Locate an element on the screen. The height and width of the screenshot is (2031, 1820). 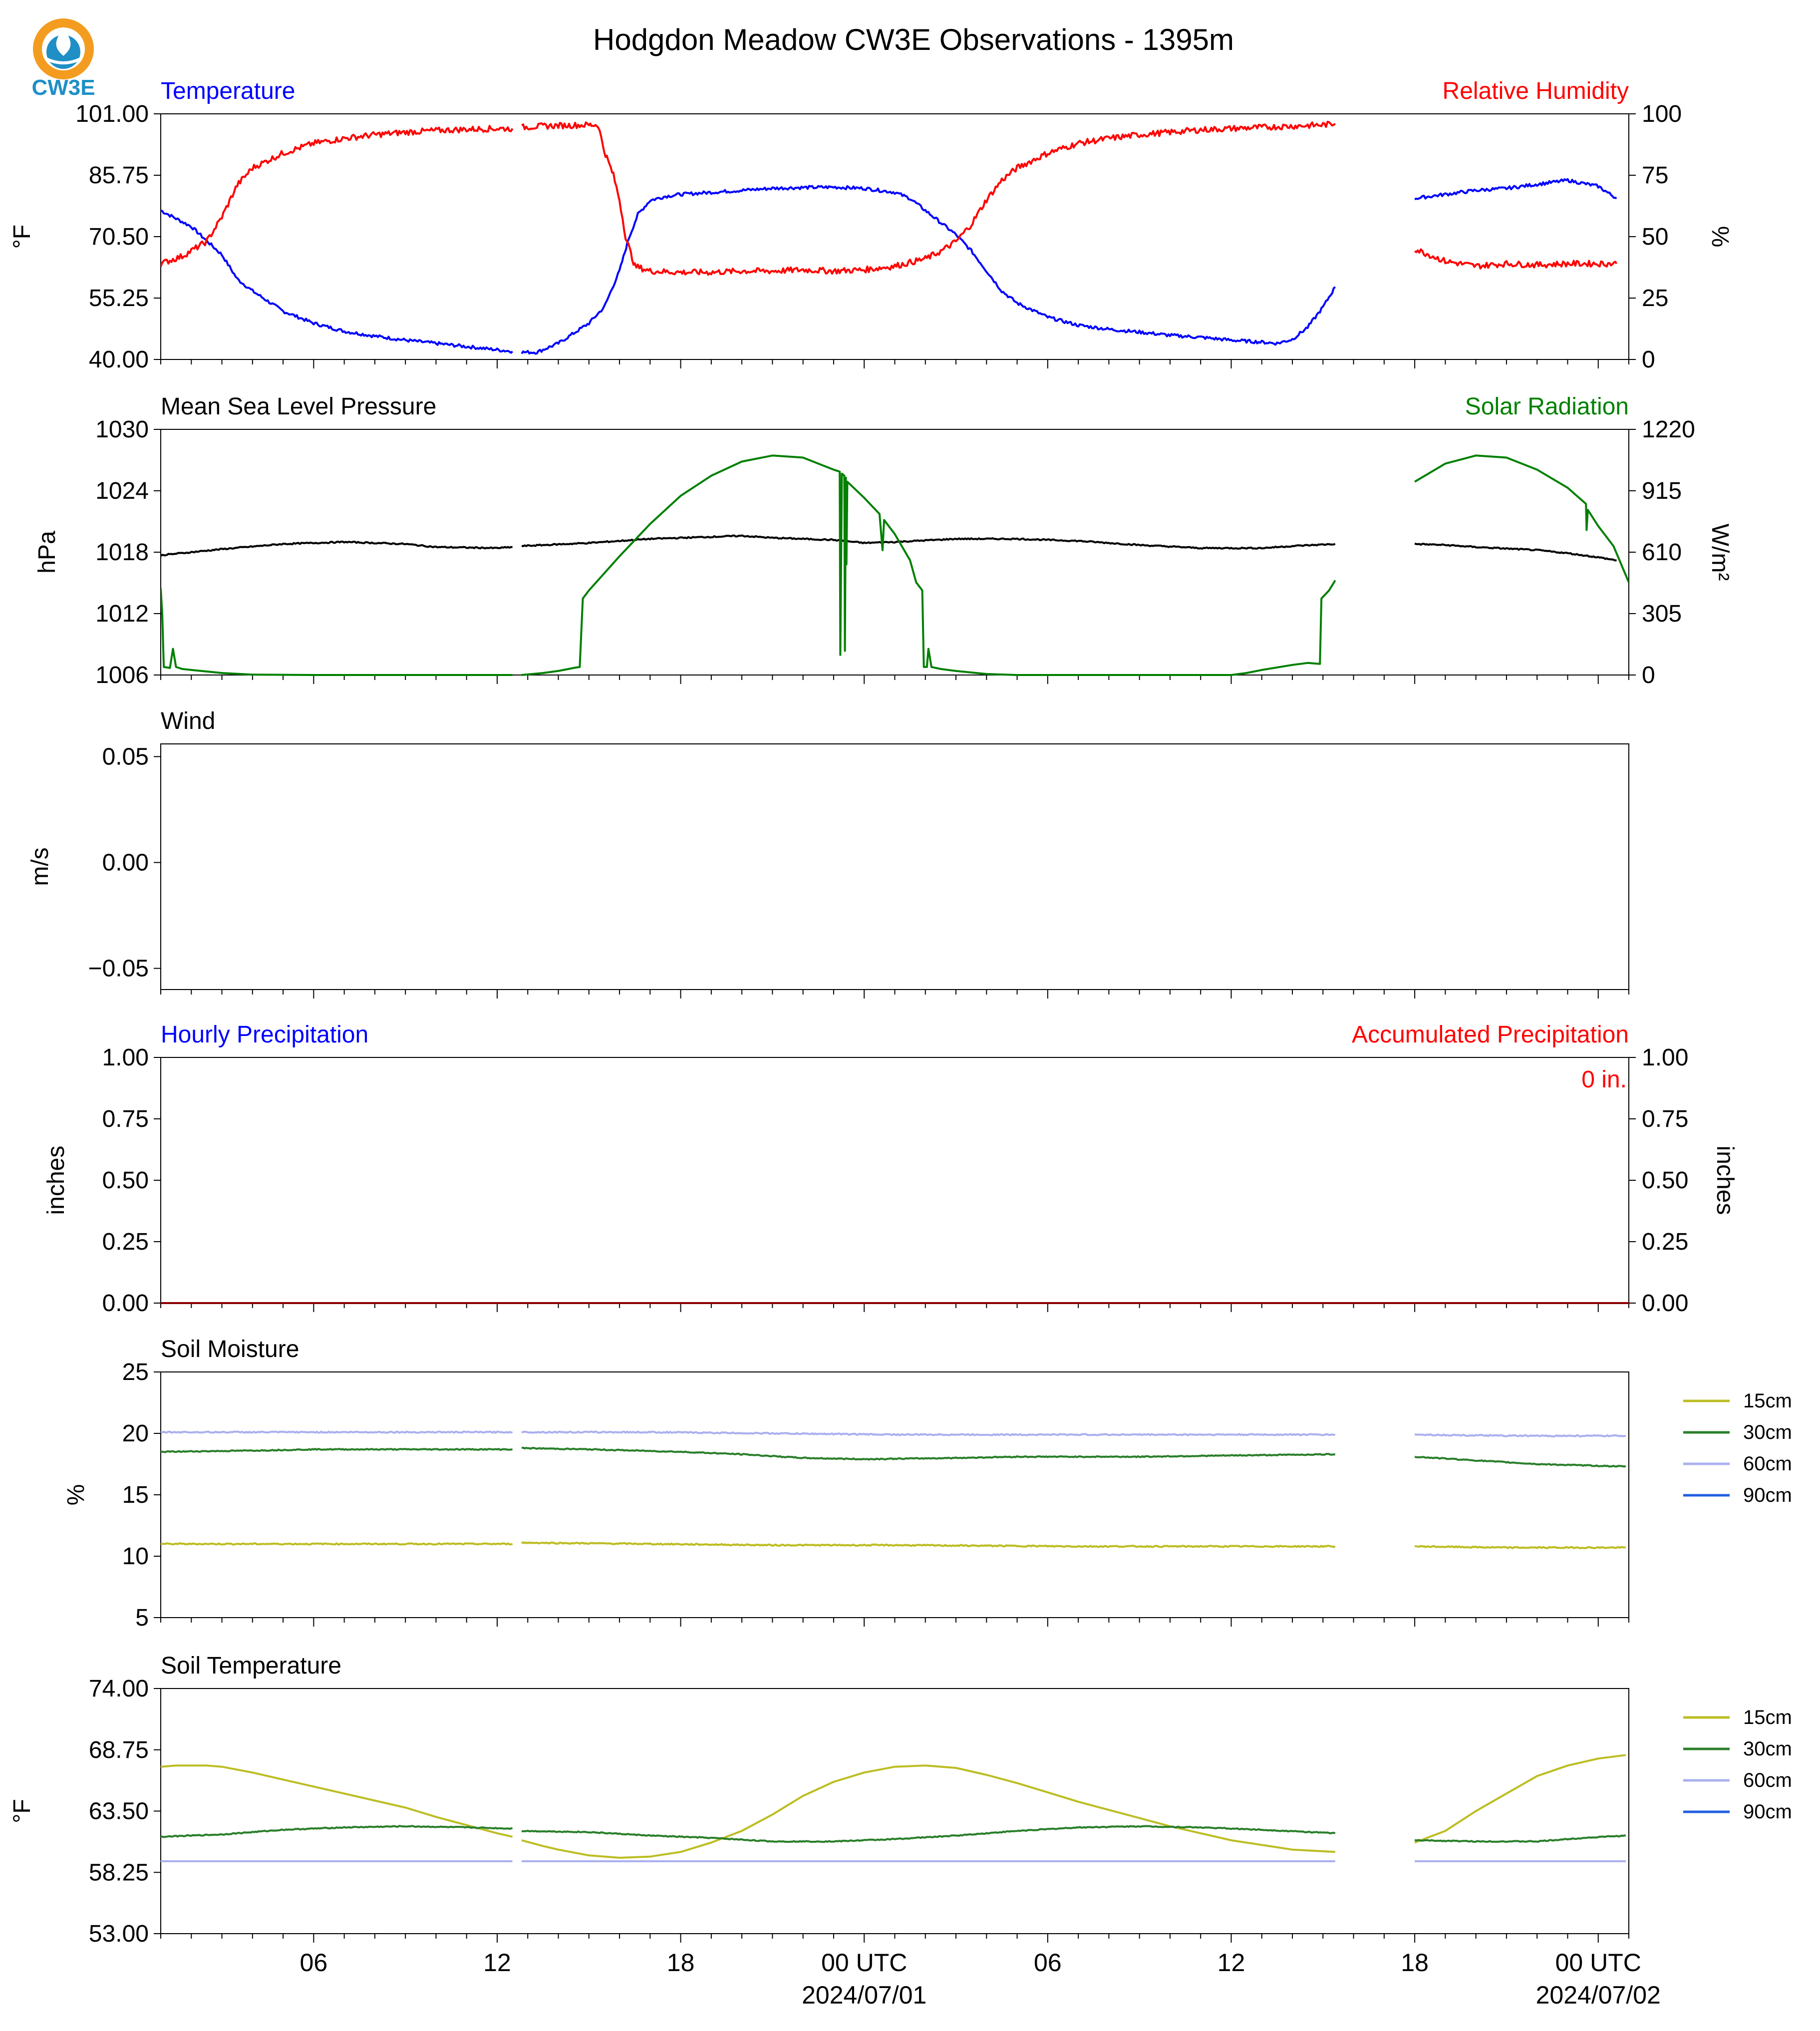
y-axis-label-left: inches is located at coordinates (56, 1180).